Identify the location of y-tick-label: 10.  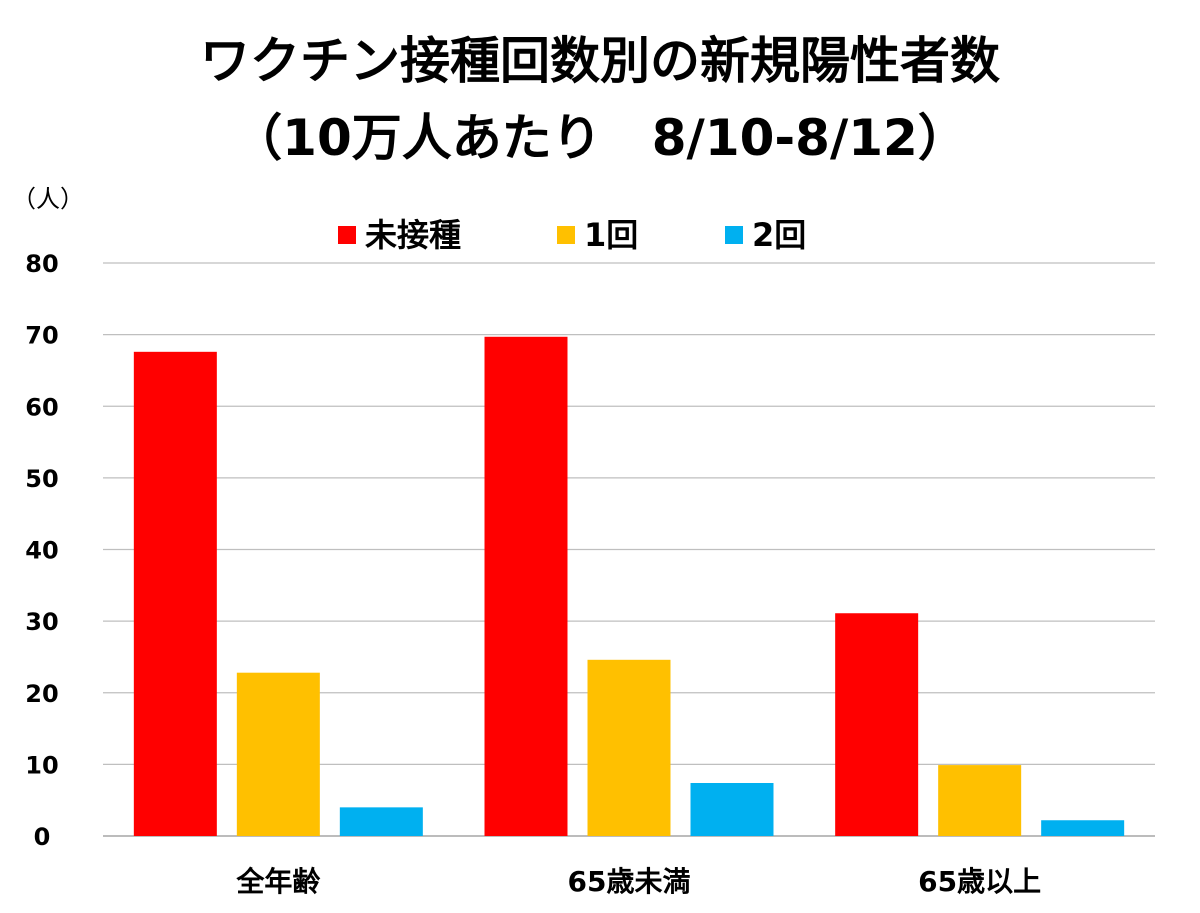
(41, 765).